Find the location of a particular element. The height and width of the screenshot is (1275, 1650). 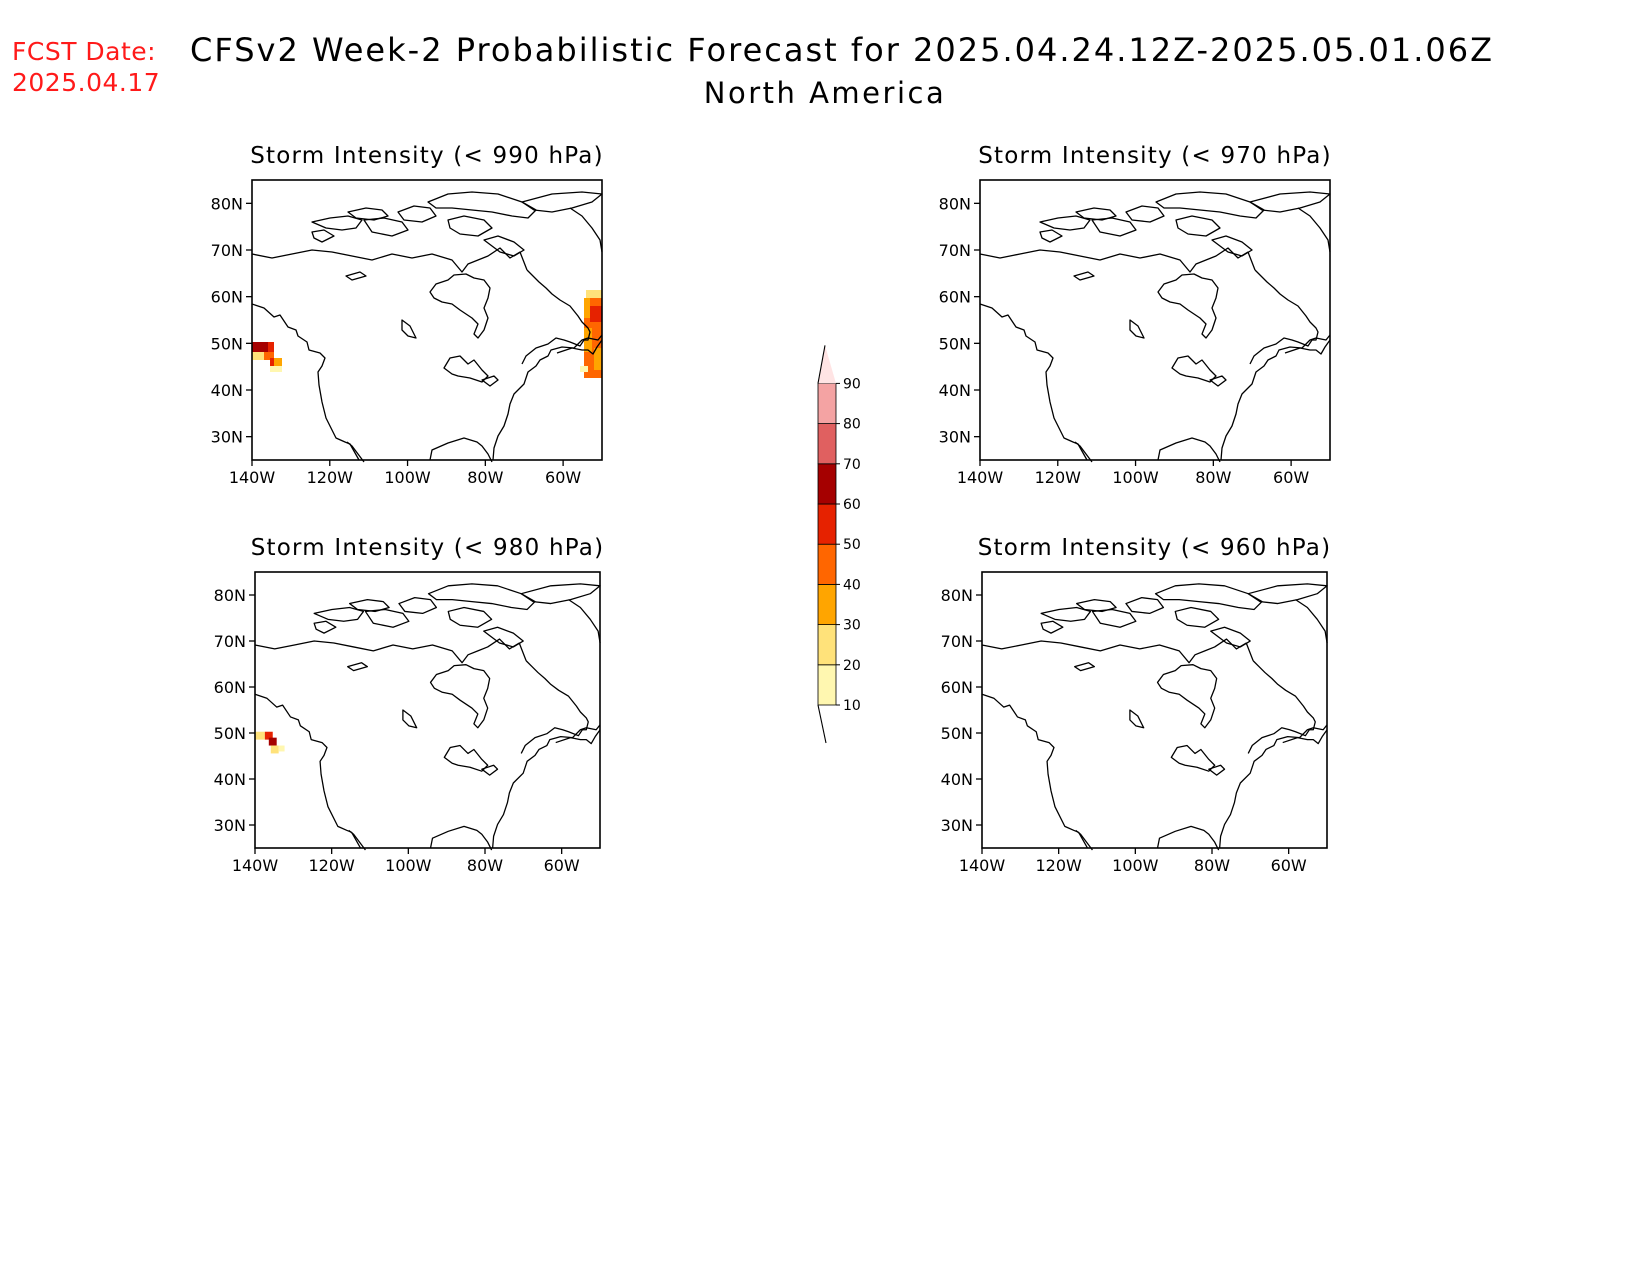

panel-title: Storm Intensity (< 980 hPa) is located at coordinates (428, 548).